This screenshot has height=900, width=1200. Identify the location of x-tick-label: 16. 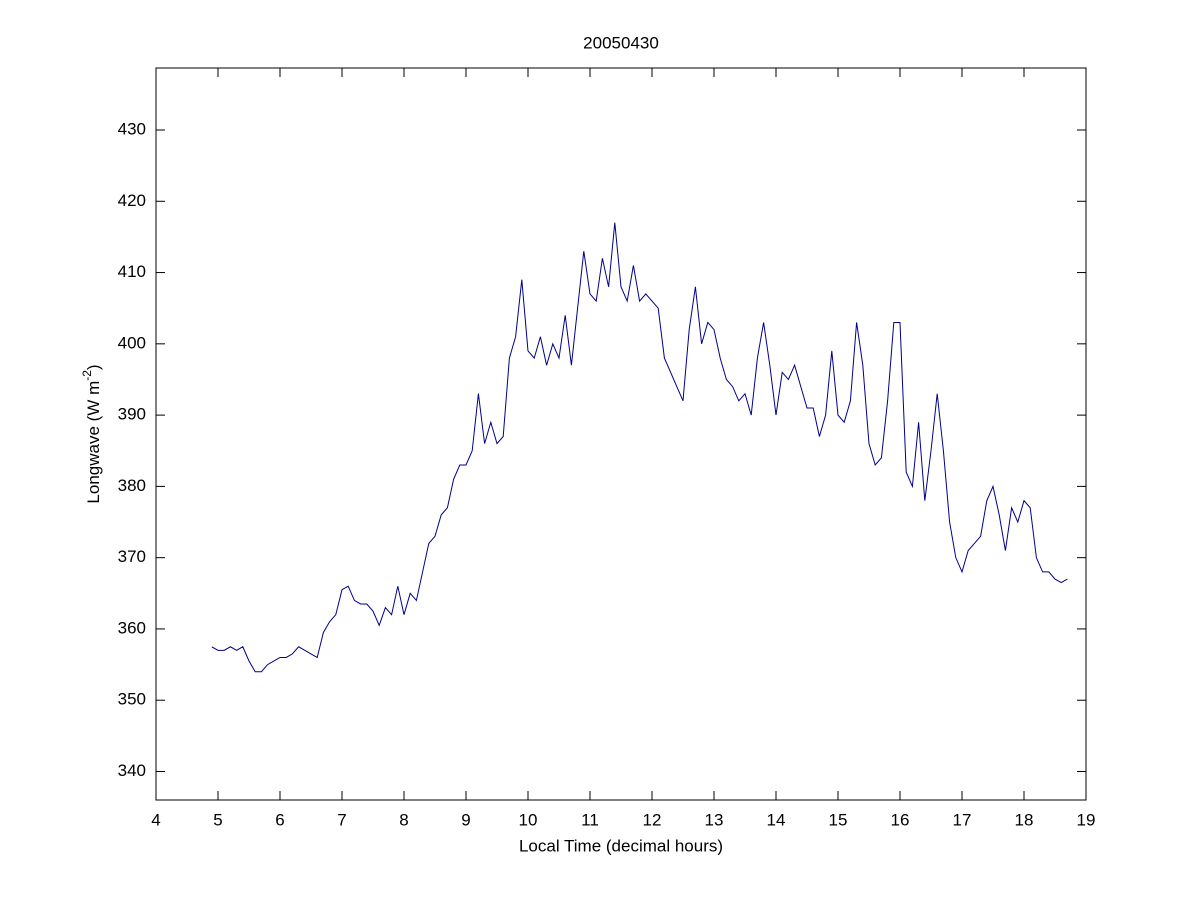
(900, 819).